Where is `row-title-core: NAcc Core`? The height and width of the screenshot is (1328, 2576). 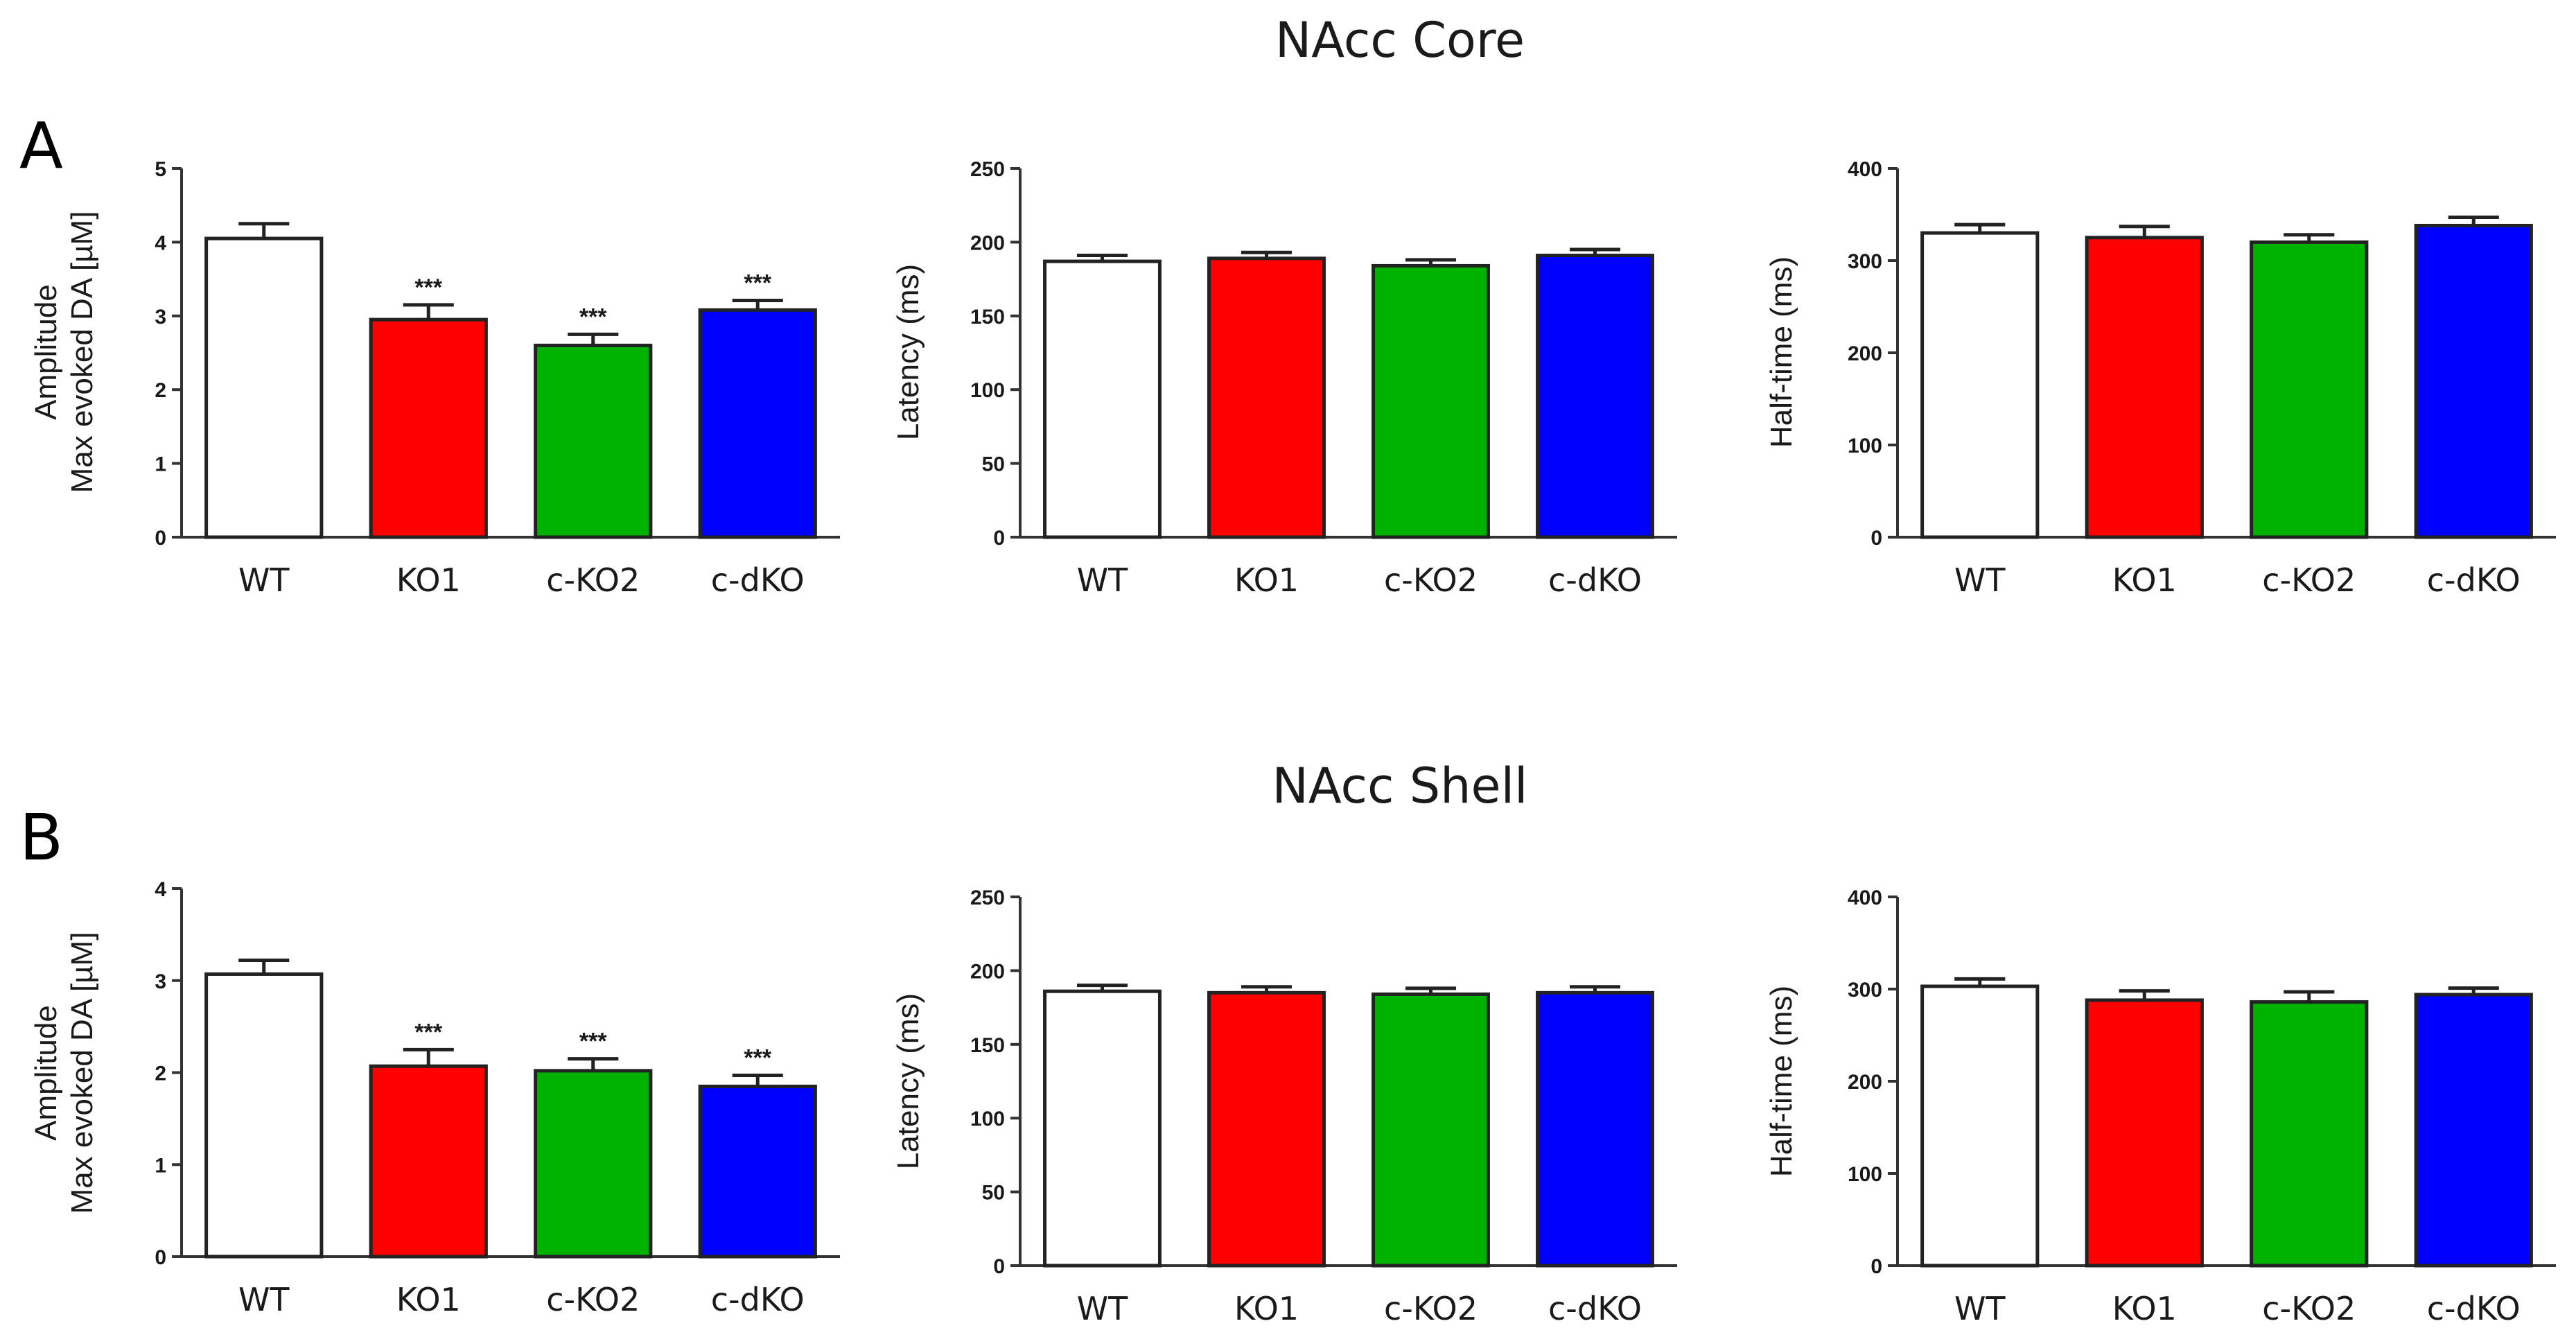
row-title-core: NAcc Core is located at coordinates (1400, 40).